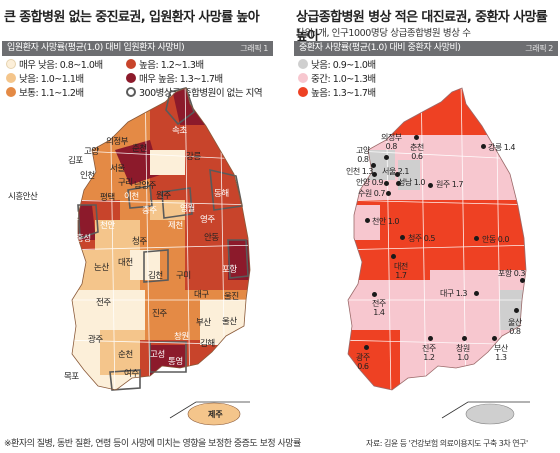 The image size is (560, 453). Describe the element at coordinates (163, 196) in the screenshot. I see `region-label: 원주` at that location.